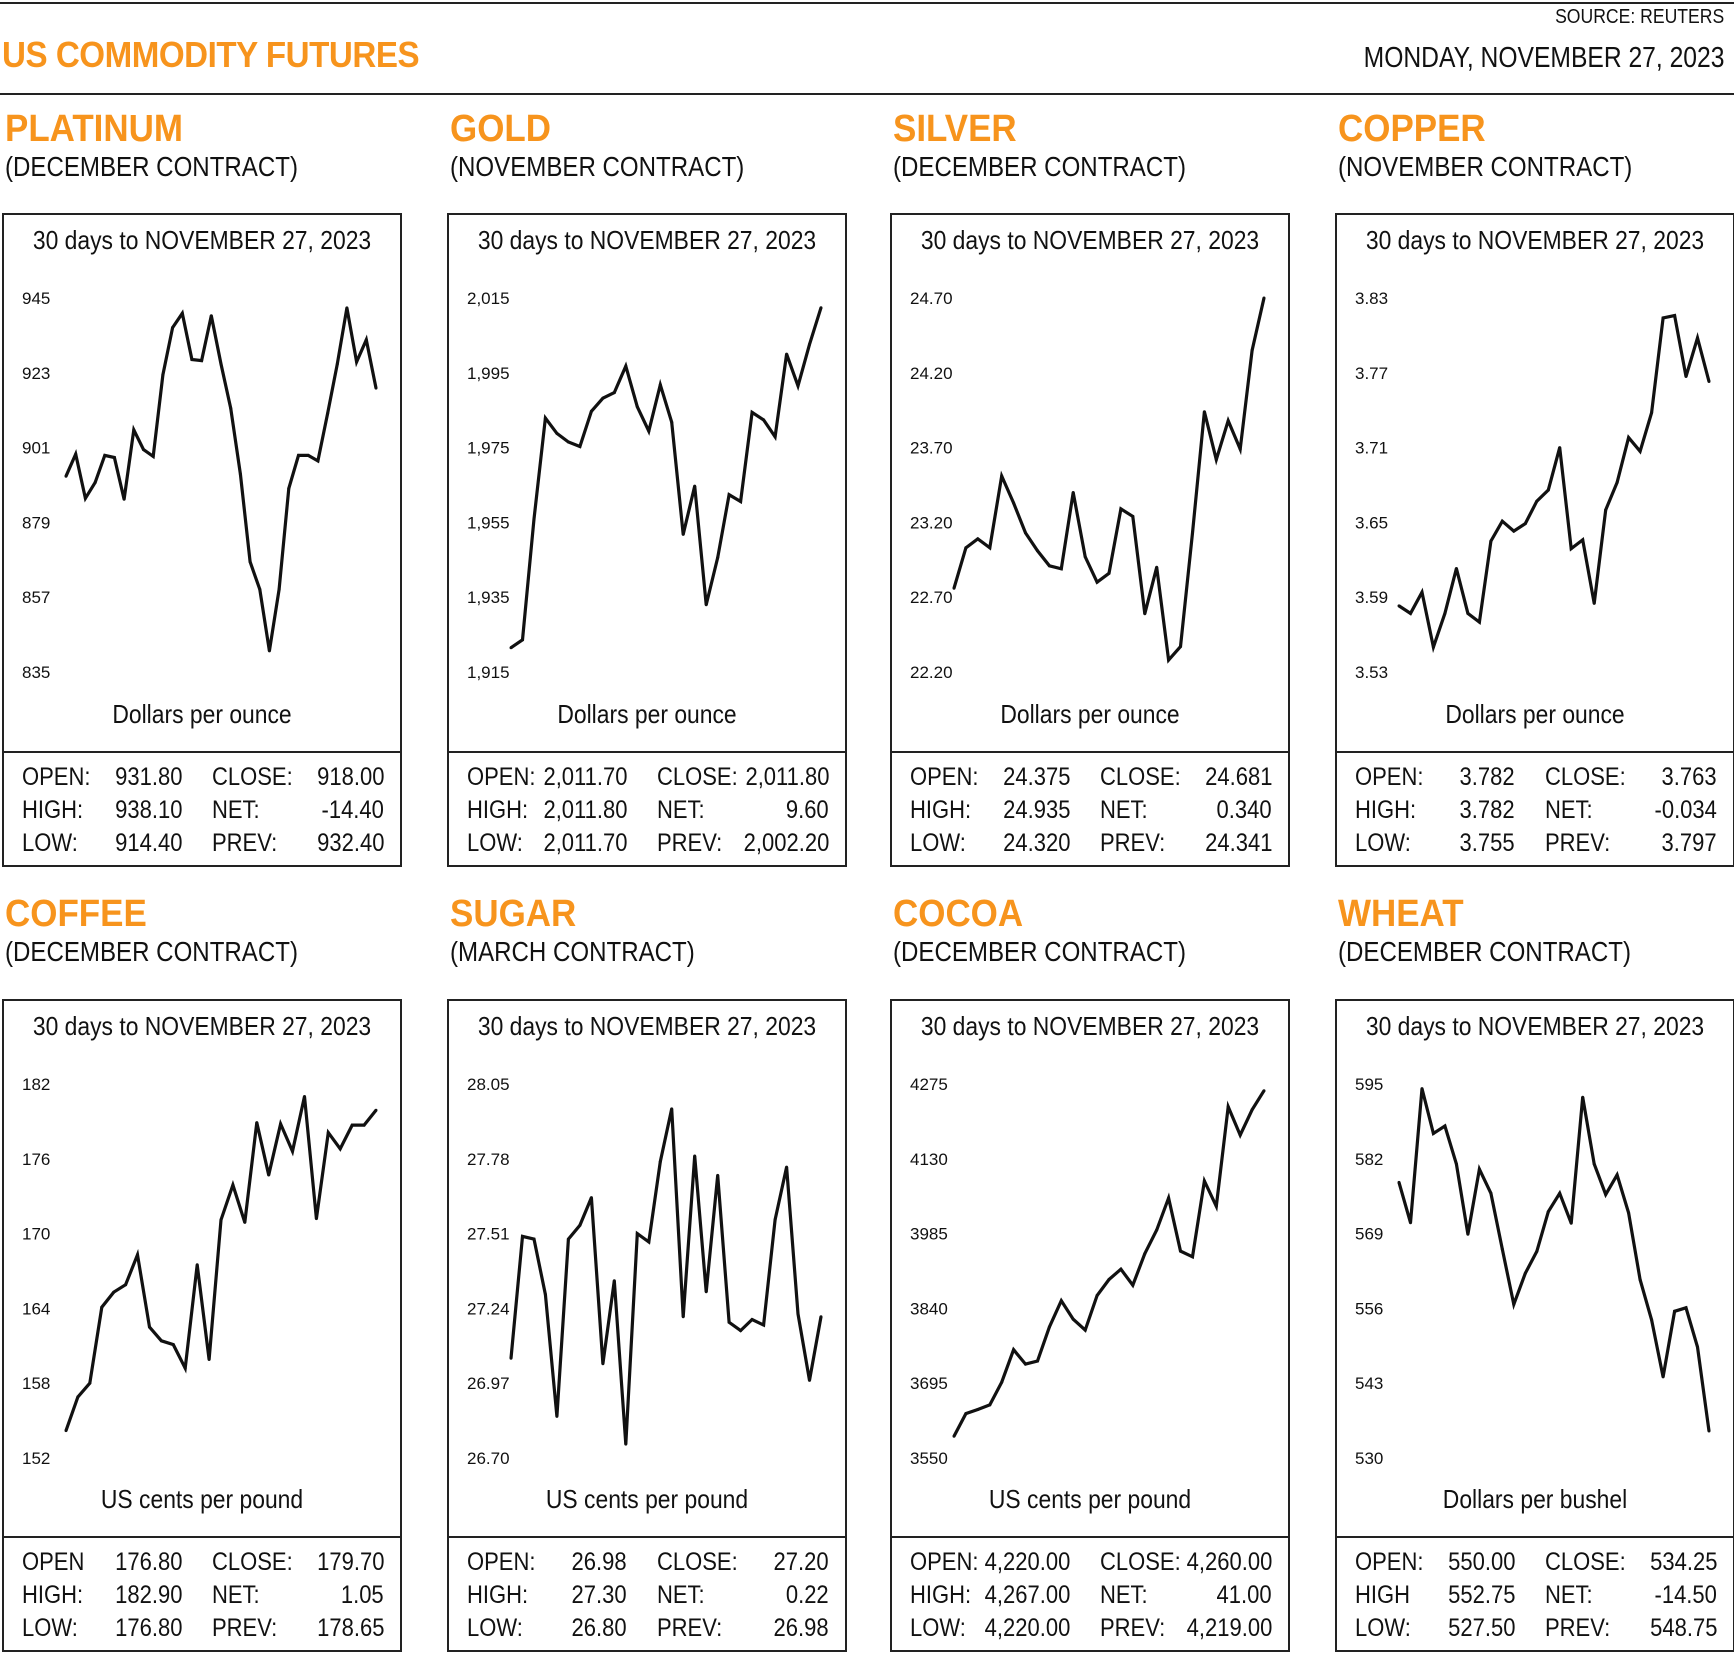  Describe the element at coordinates (1535, 779) in the screenshot. I see `stats-row: OPEN: 3.782 CLOSE: 3.763` at that location.